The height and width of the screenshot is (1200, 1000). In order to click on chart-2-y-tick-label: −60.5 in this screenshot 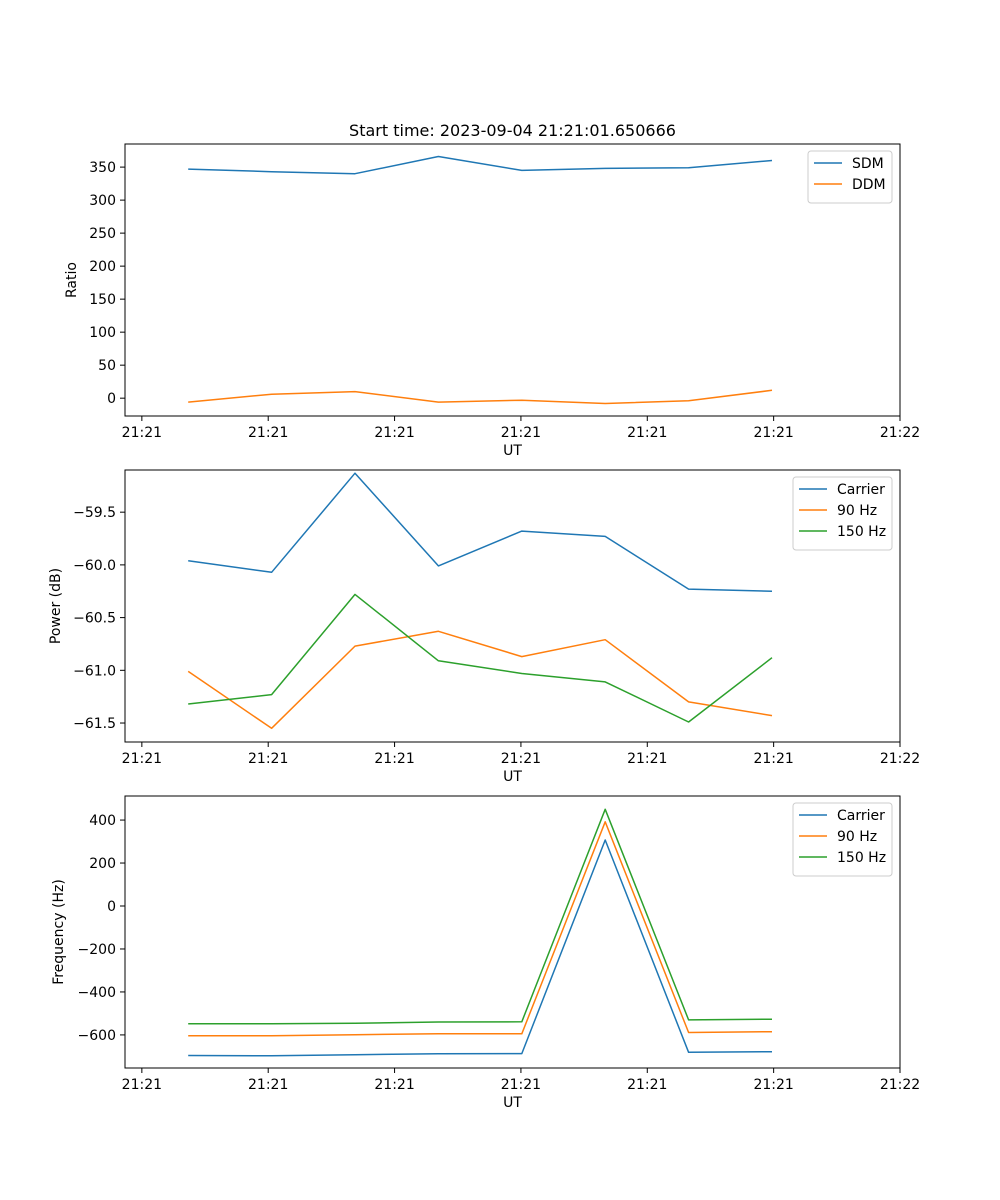, I will do `click(94, 619)`.